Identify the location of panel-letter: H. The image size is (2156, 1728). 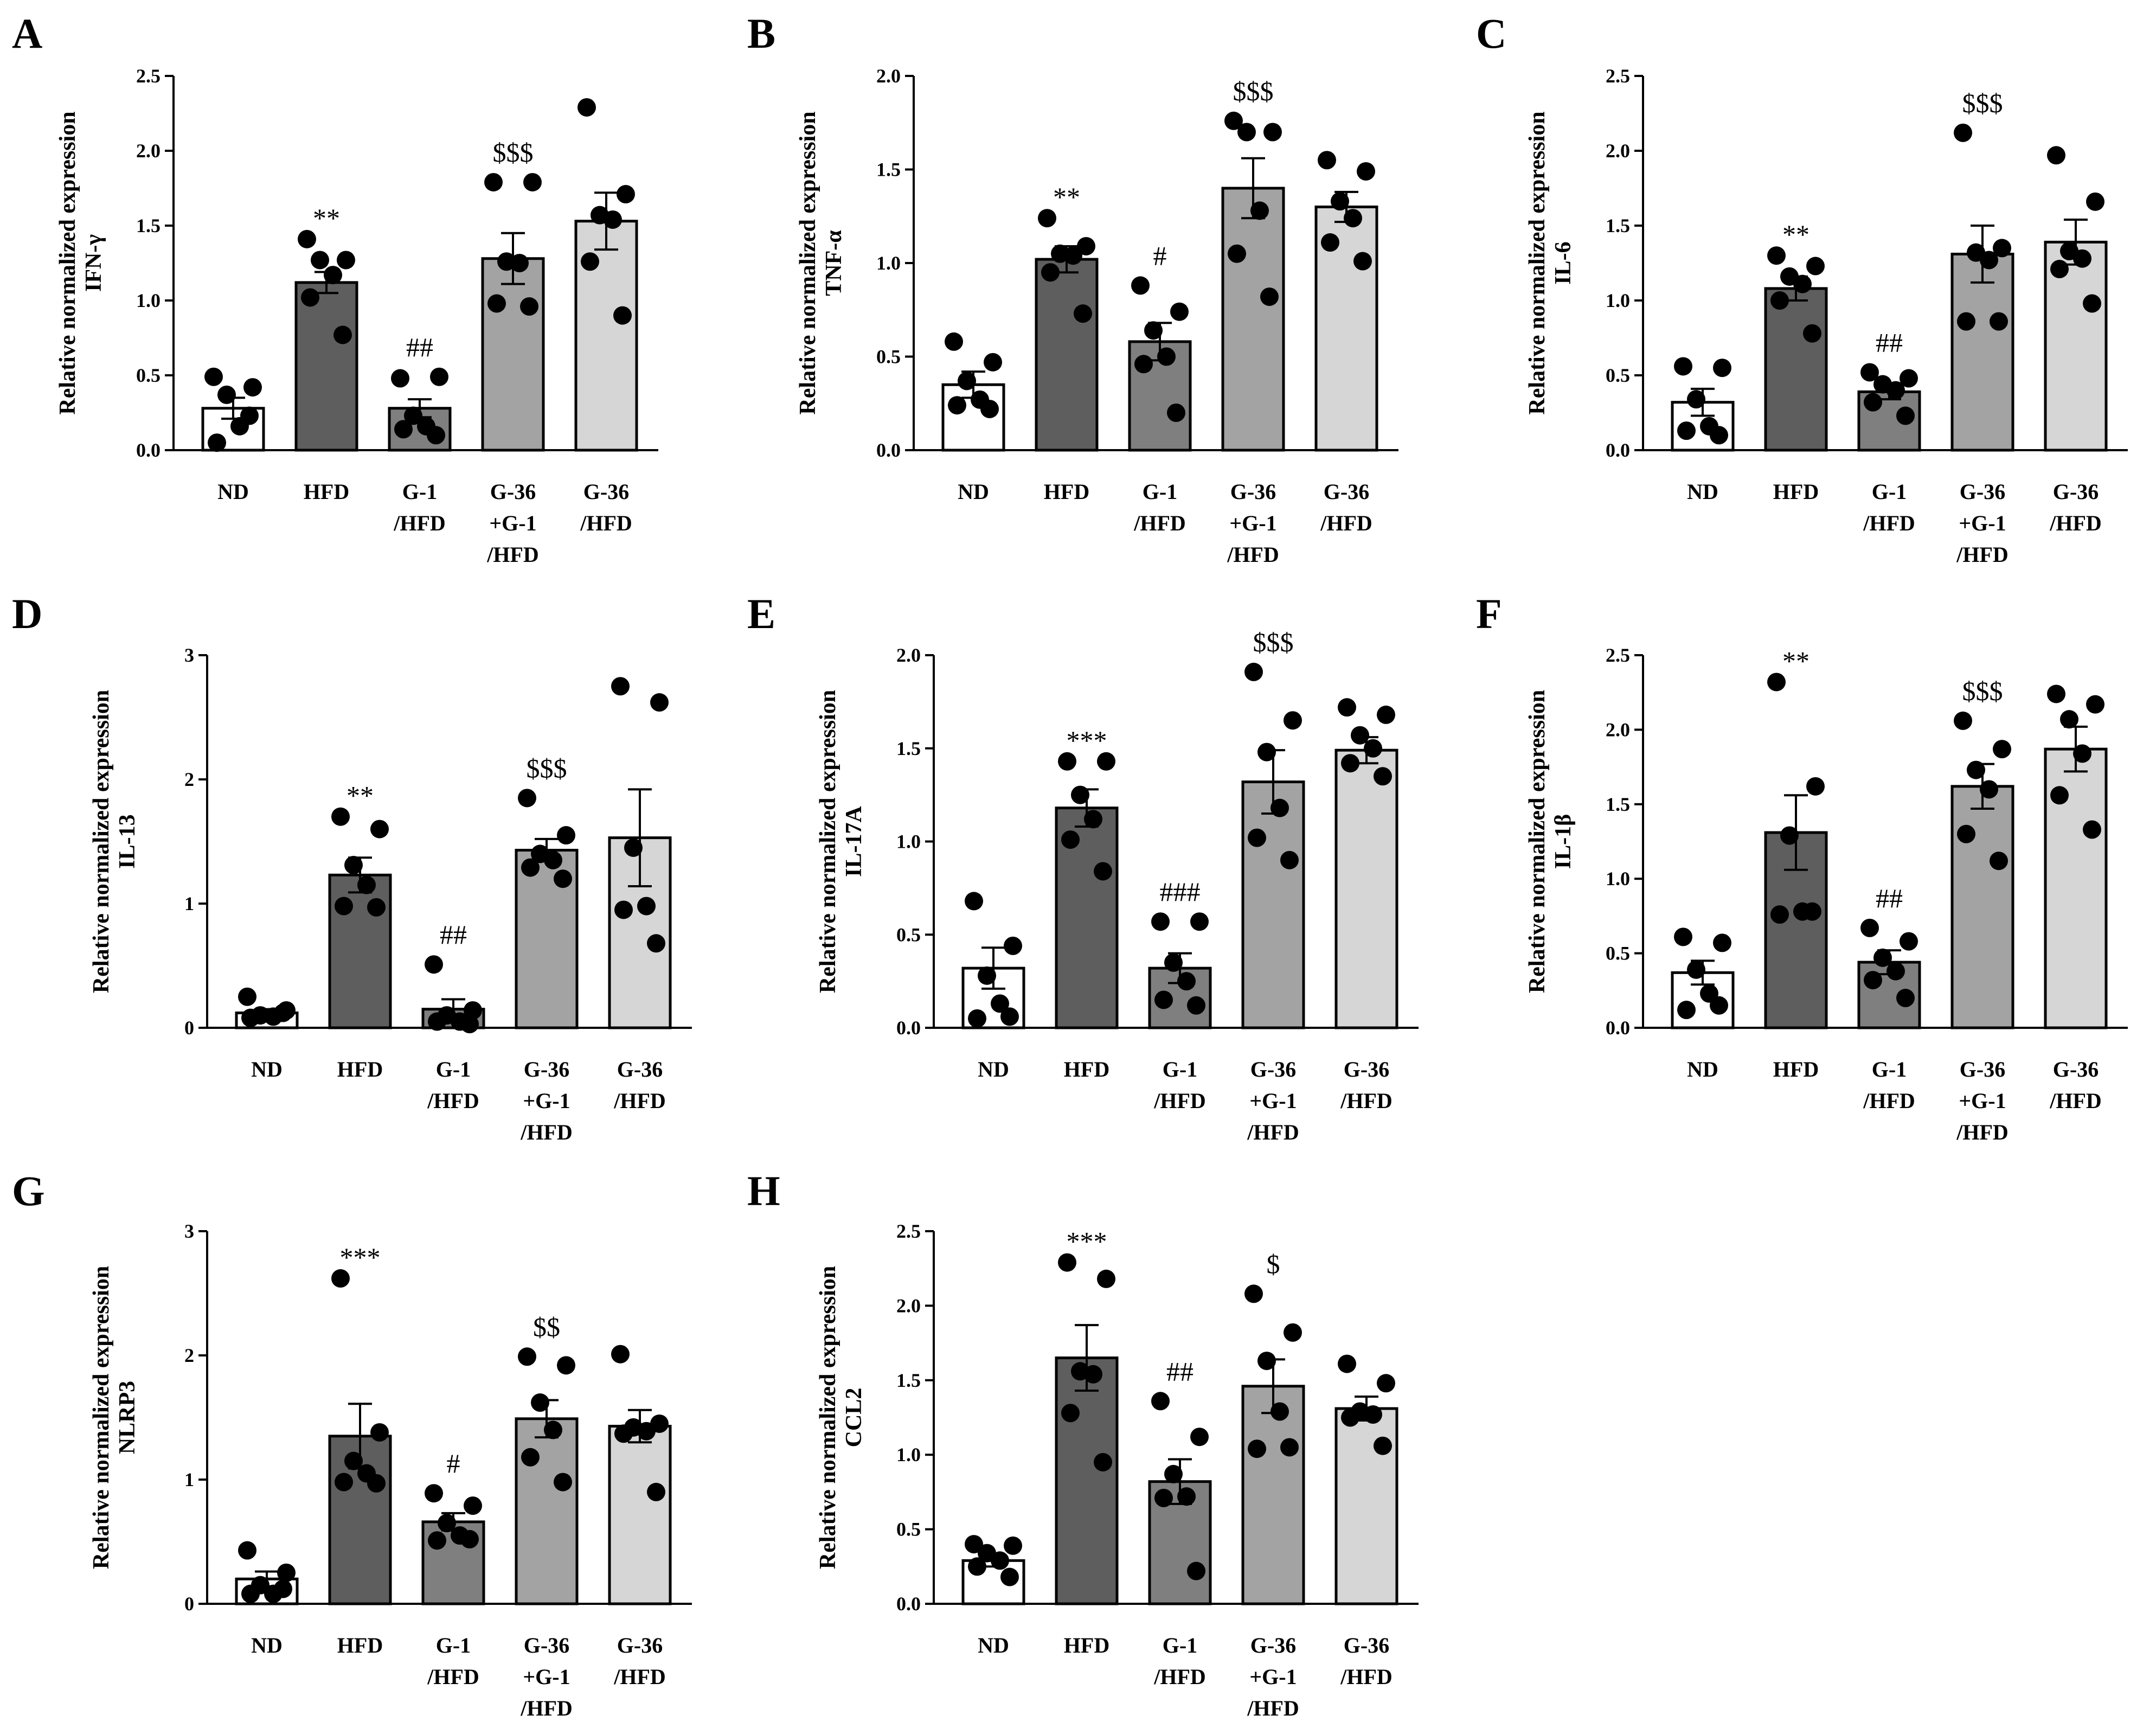
(763, 1190).